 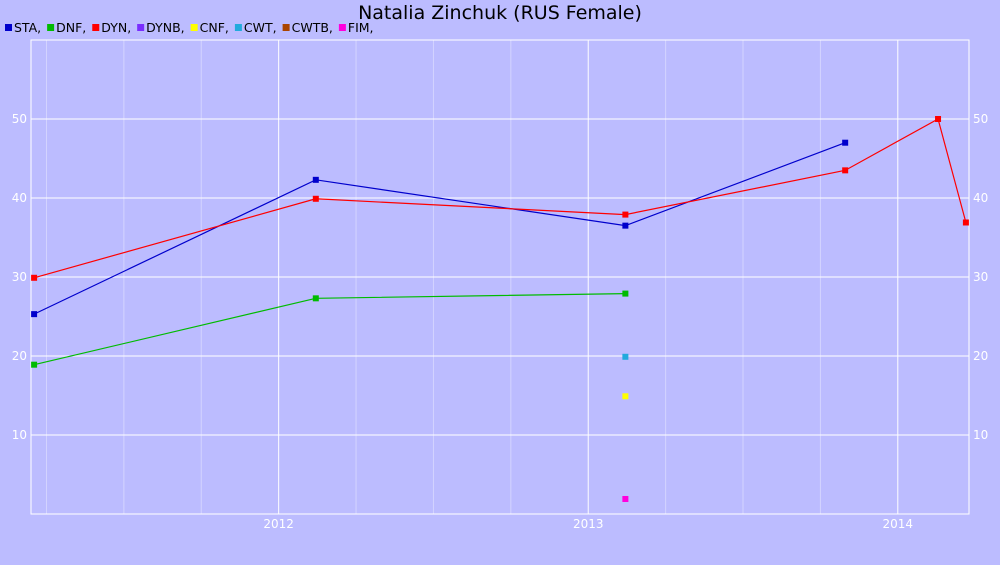 What do you see at coordinates (588, 524) in the screenshot?
I see `x-tick-label: 2013` at bounding box center [588, 524].